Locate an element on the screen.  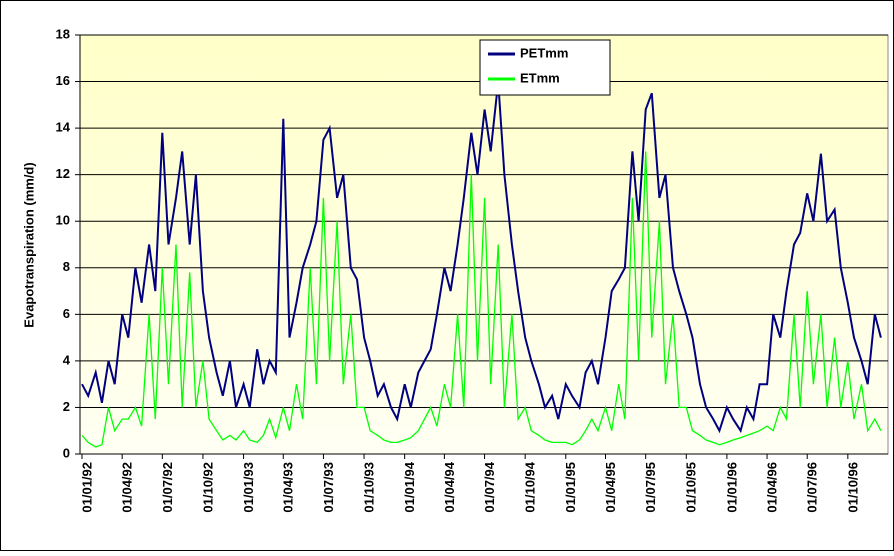
legend-label: ETmm is located at coordinates (540, 77).